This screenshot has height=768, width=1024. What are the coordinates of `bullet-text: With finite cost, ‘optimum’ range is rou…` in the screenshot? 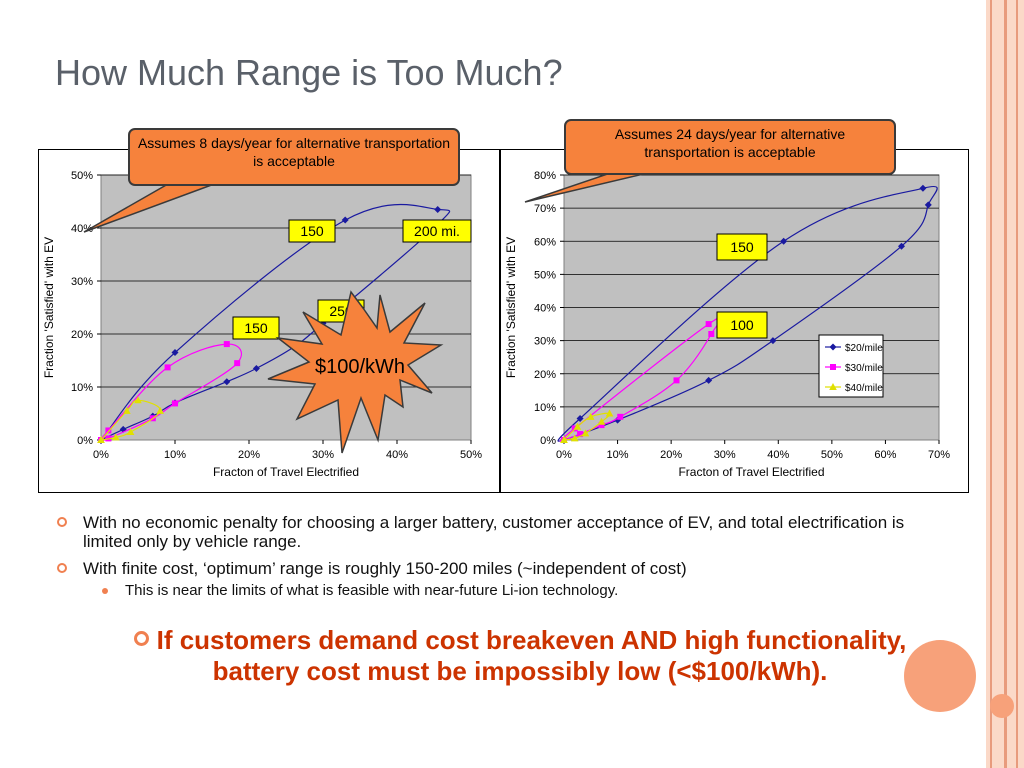 It's located at (385, 568).